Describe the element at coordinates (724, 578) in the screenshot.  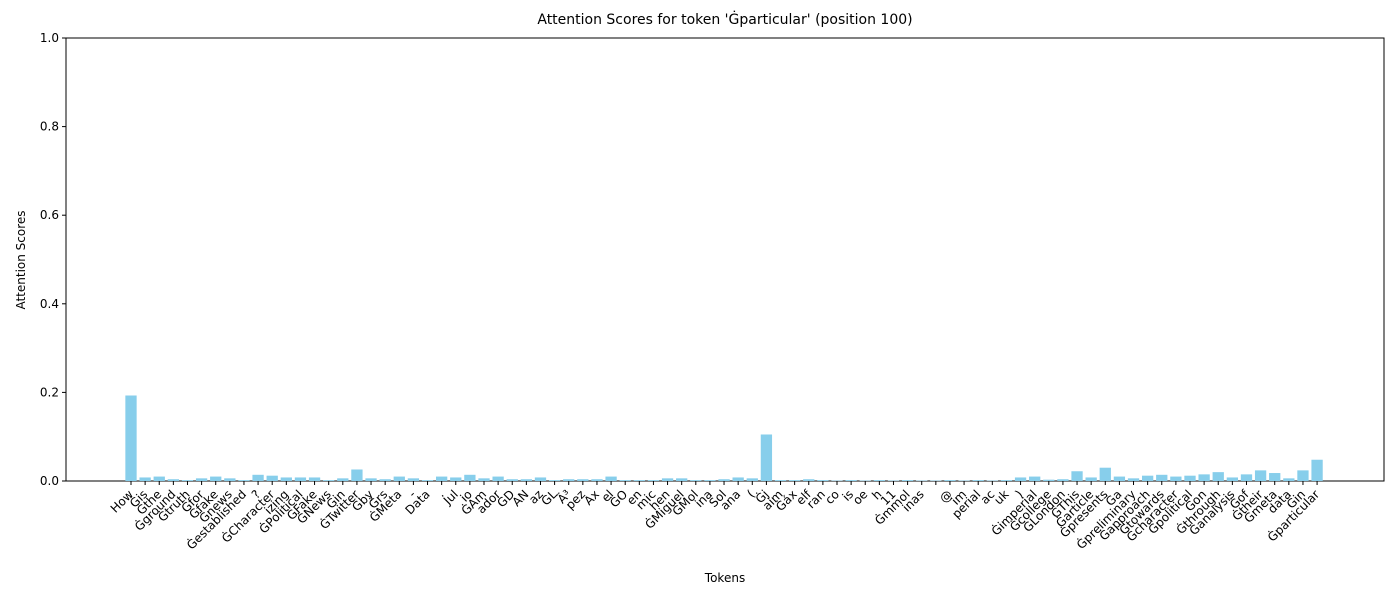
I see `x-axis-label: Tokens` at that location.